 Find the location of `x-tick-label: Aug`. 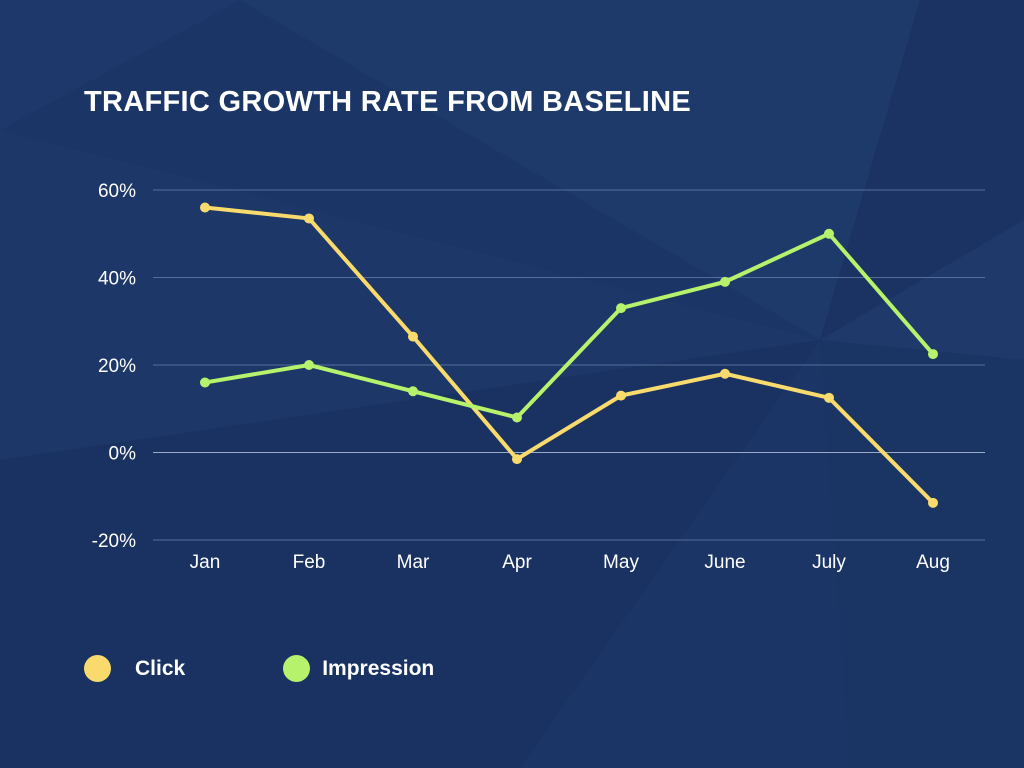

x-tick-label: Aug is located at coordinates (933, 562).